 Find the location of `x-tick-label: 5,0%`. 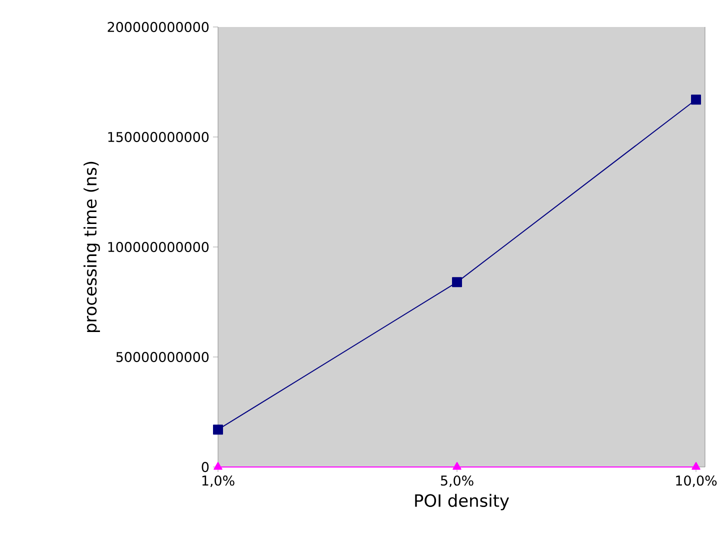

x-tick-label: 5,0% is located at coordinates (457, 482).